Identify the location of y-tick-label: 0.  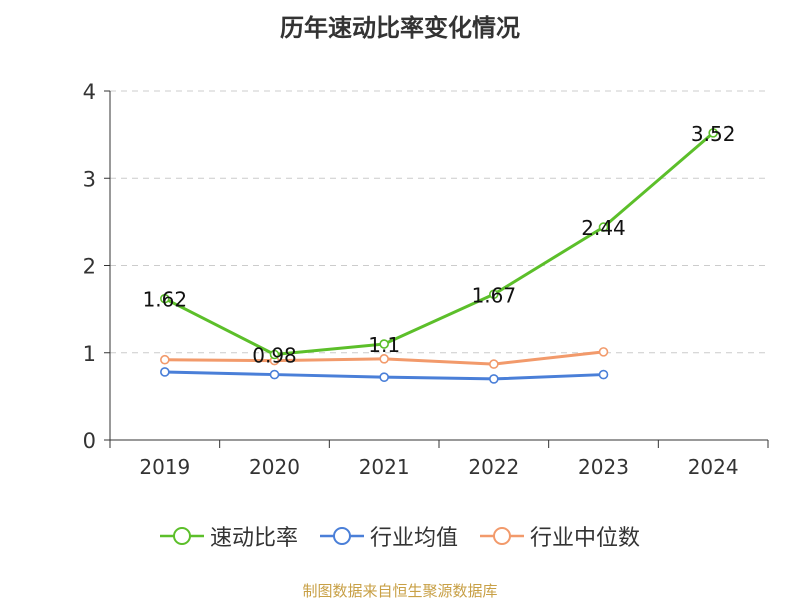
(89, 441).